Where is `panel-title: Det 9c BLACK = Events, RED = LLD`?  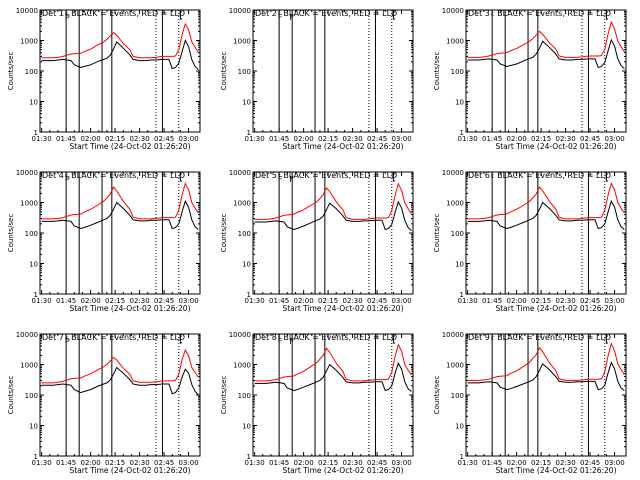 panel-title: Det 9c BLACK = Events, RED = LLD is located at coordinates (539, 337).